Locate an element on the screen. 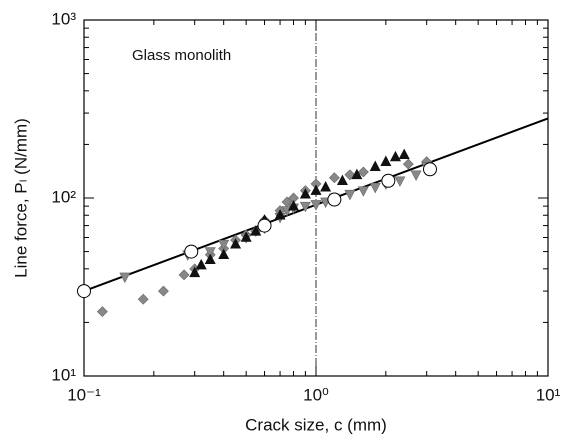  y-axis-title: Line force, Pₗ (N/mm) is located at coordinates (20, 198).